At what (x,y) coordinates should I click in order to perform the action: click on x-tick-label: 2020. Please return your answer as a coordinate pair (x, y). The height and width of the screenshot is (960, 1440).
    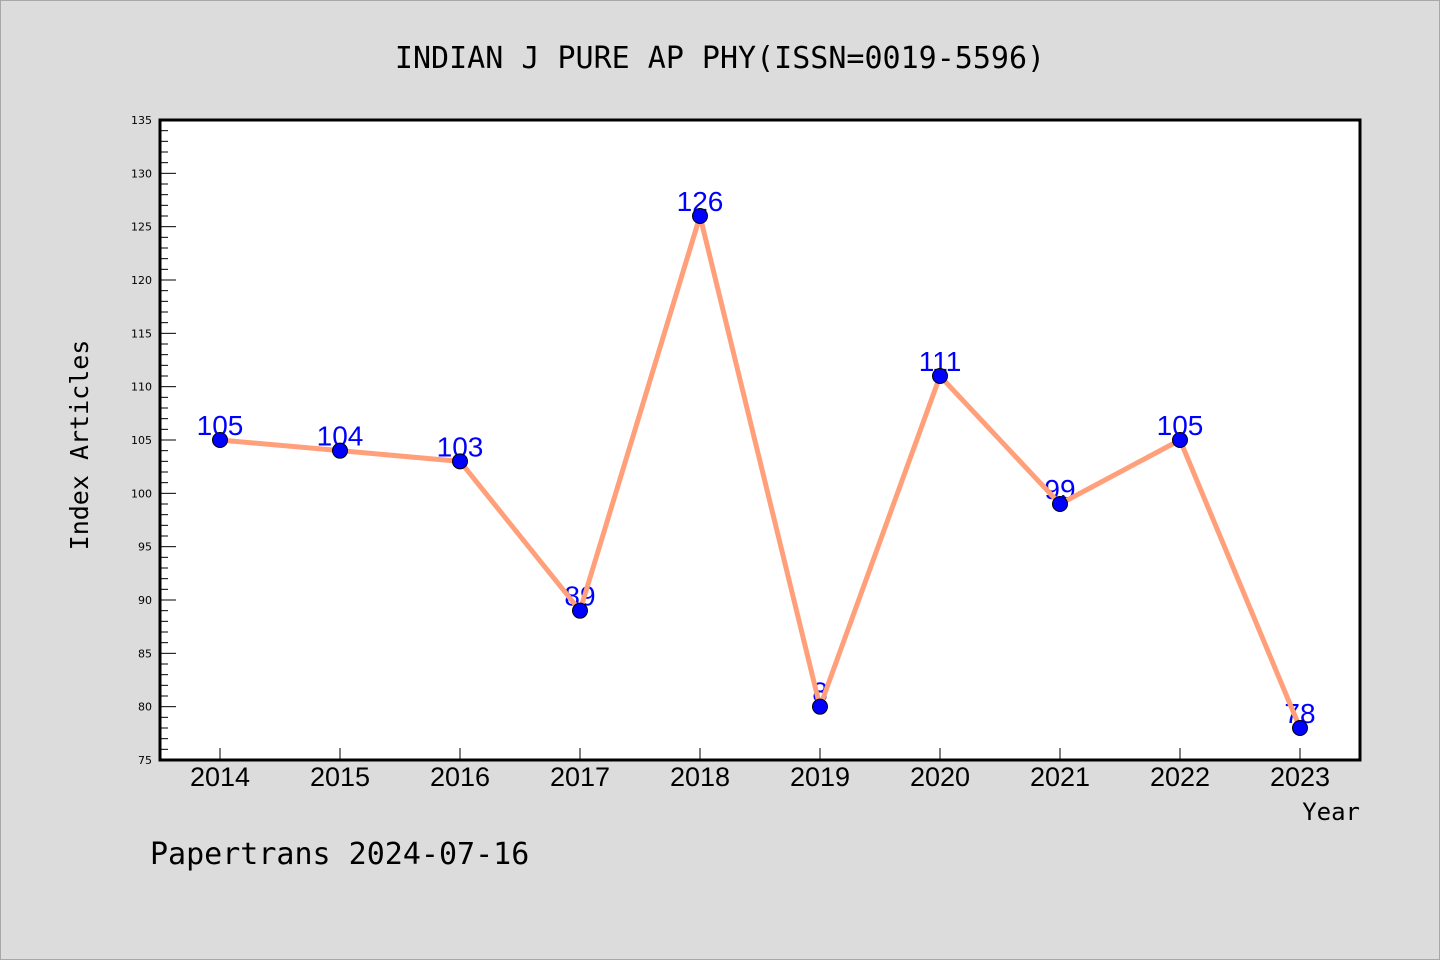
    Looking at the image, I should click on (940, 777).